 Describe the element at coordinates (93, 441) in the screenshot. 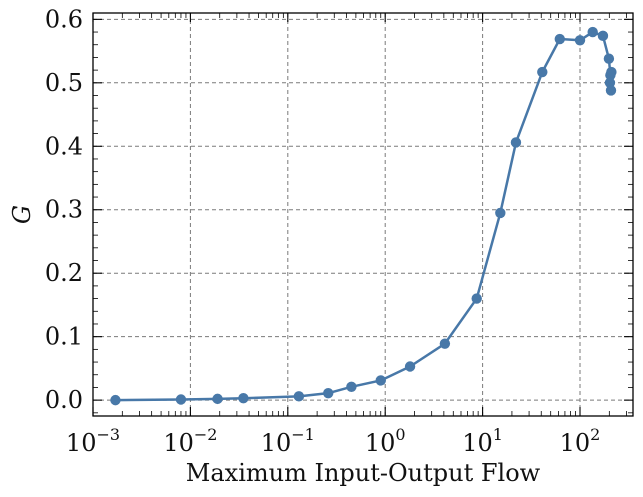

I see `x-tick-label: 10⁻³` at that location.